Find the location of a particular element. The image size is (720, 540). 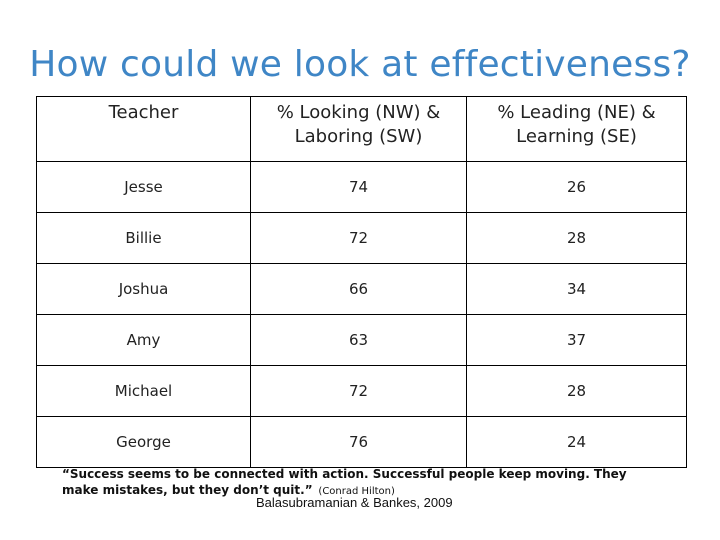

leading-learning-value: 34 is located at coordinates (576, 289).